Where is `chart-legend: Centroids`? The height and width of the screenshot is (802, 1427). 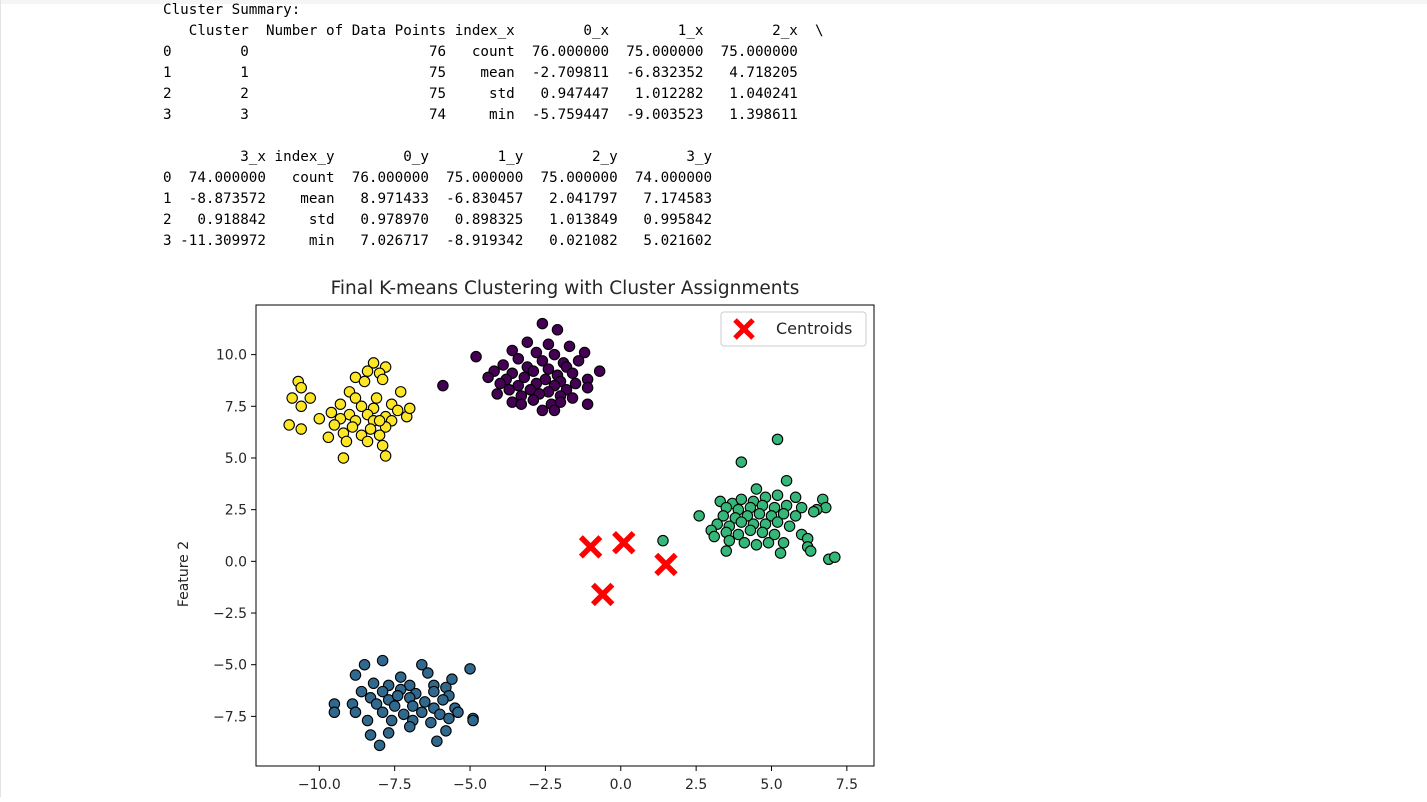
chart-legend: Centroids is located at coordinates (793, 329).